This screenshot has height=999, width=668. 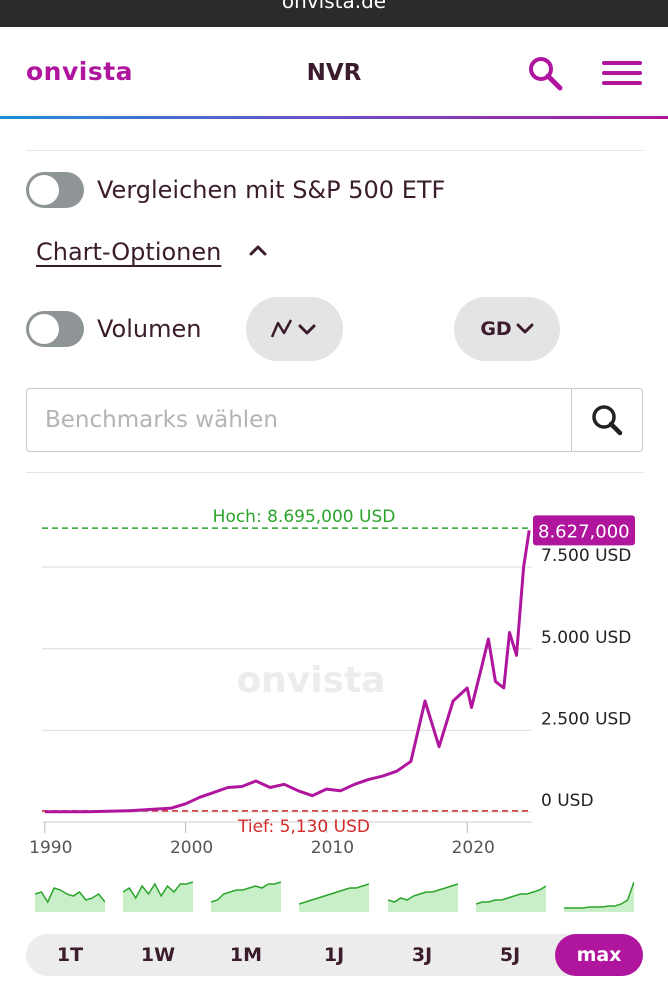 I want to click on y-tick-label: 2.500 USD, so click(x=586, y=719).